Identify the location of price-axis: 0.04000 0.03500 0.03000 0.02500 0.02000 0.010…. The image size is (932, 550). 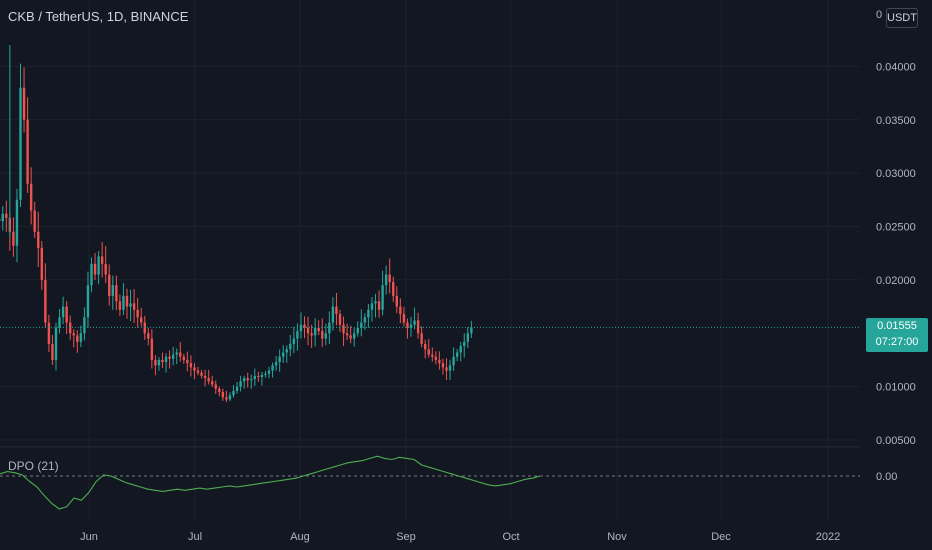
(896, 228).